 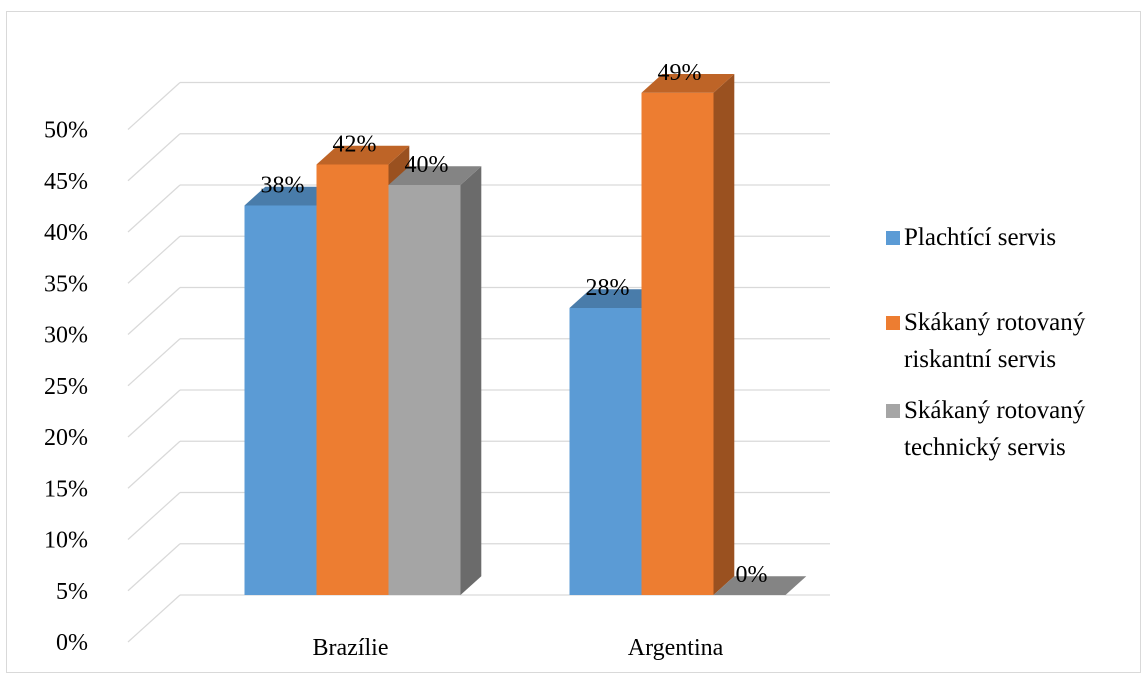 What do you see at coordinates (283, 186) in the screenshot?
I see `data-label: 38%` at bounding box center [283, 186].